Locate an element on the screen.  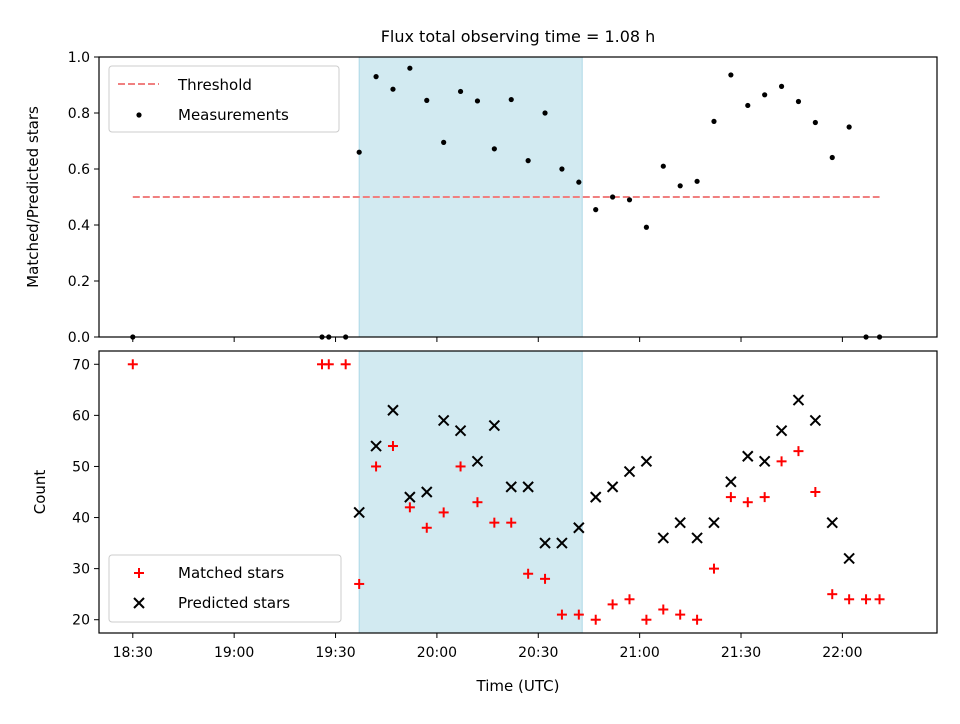
legend-threshold-label: Threshold is located at coordinates (214, 85).